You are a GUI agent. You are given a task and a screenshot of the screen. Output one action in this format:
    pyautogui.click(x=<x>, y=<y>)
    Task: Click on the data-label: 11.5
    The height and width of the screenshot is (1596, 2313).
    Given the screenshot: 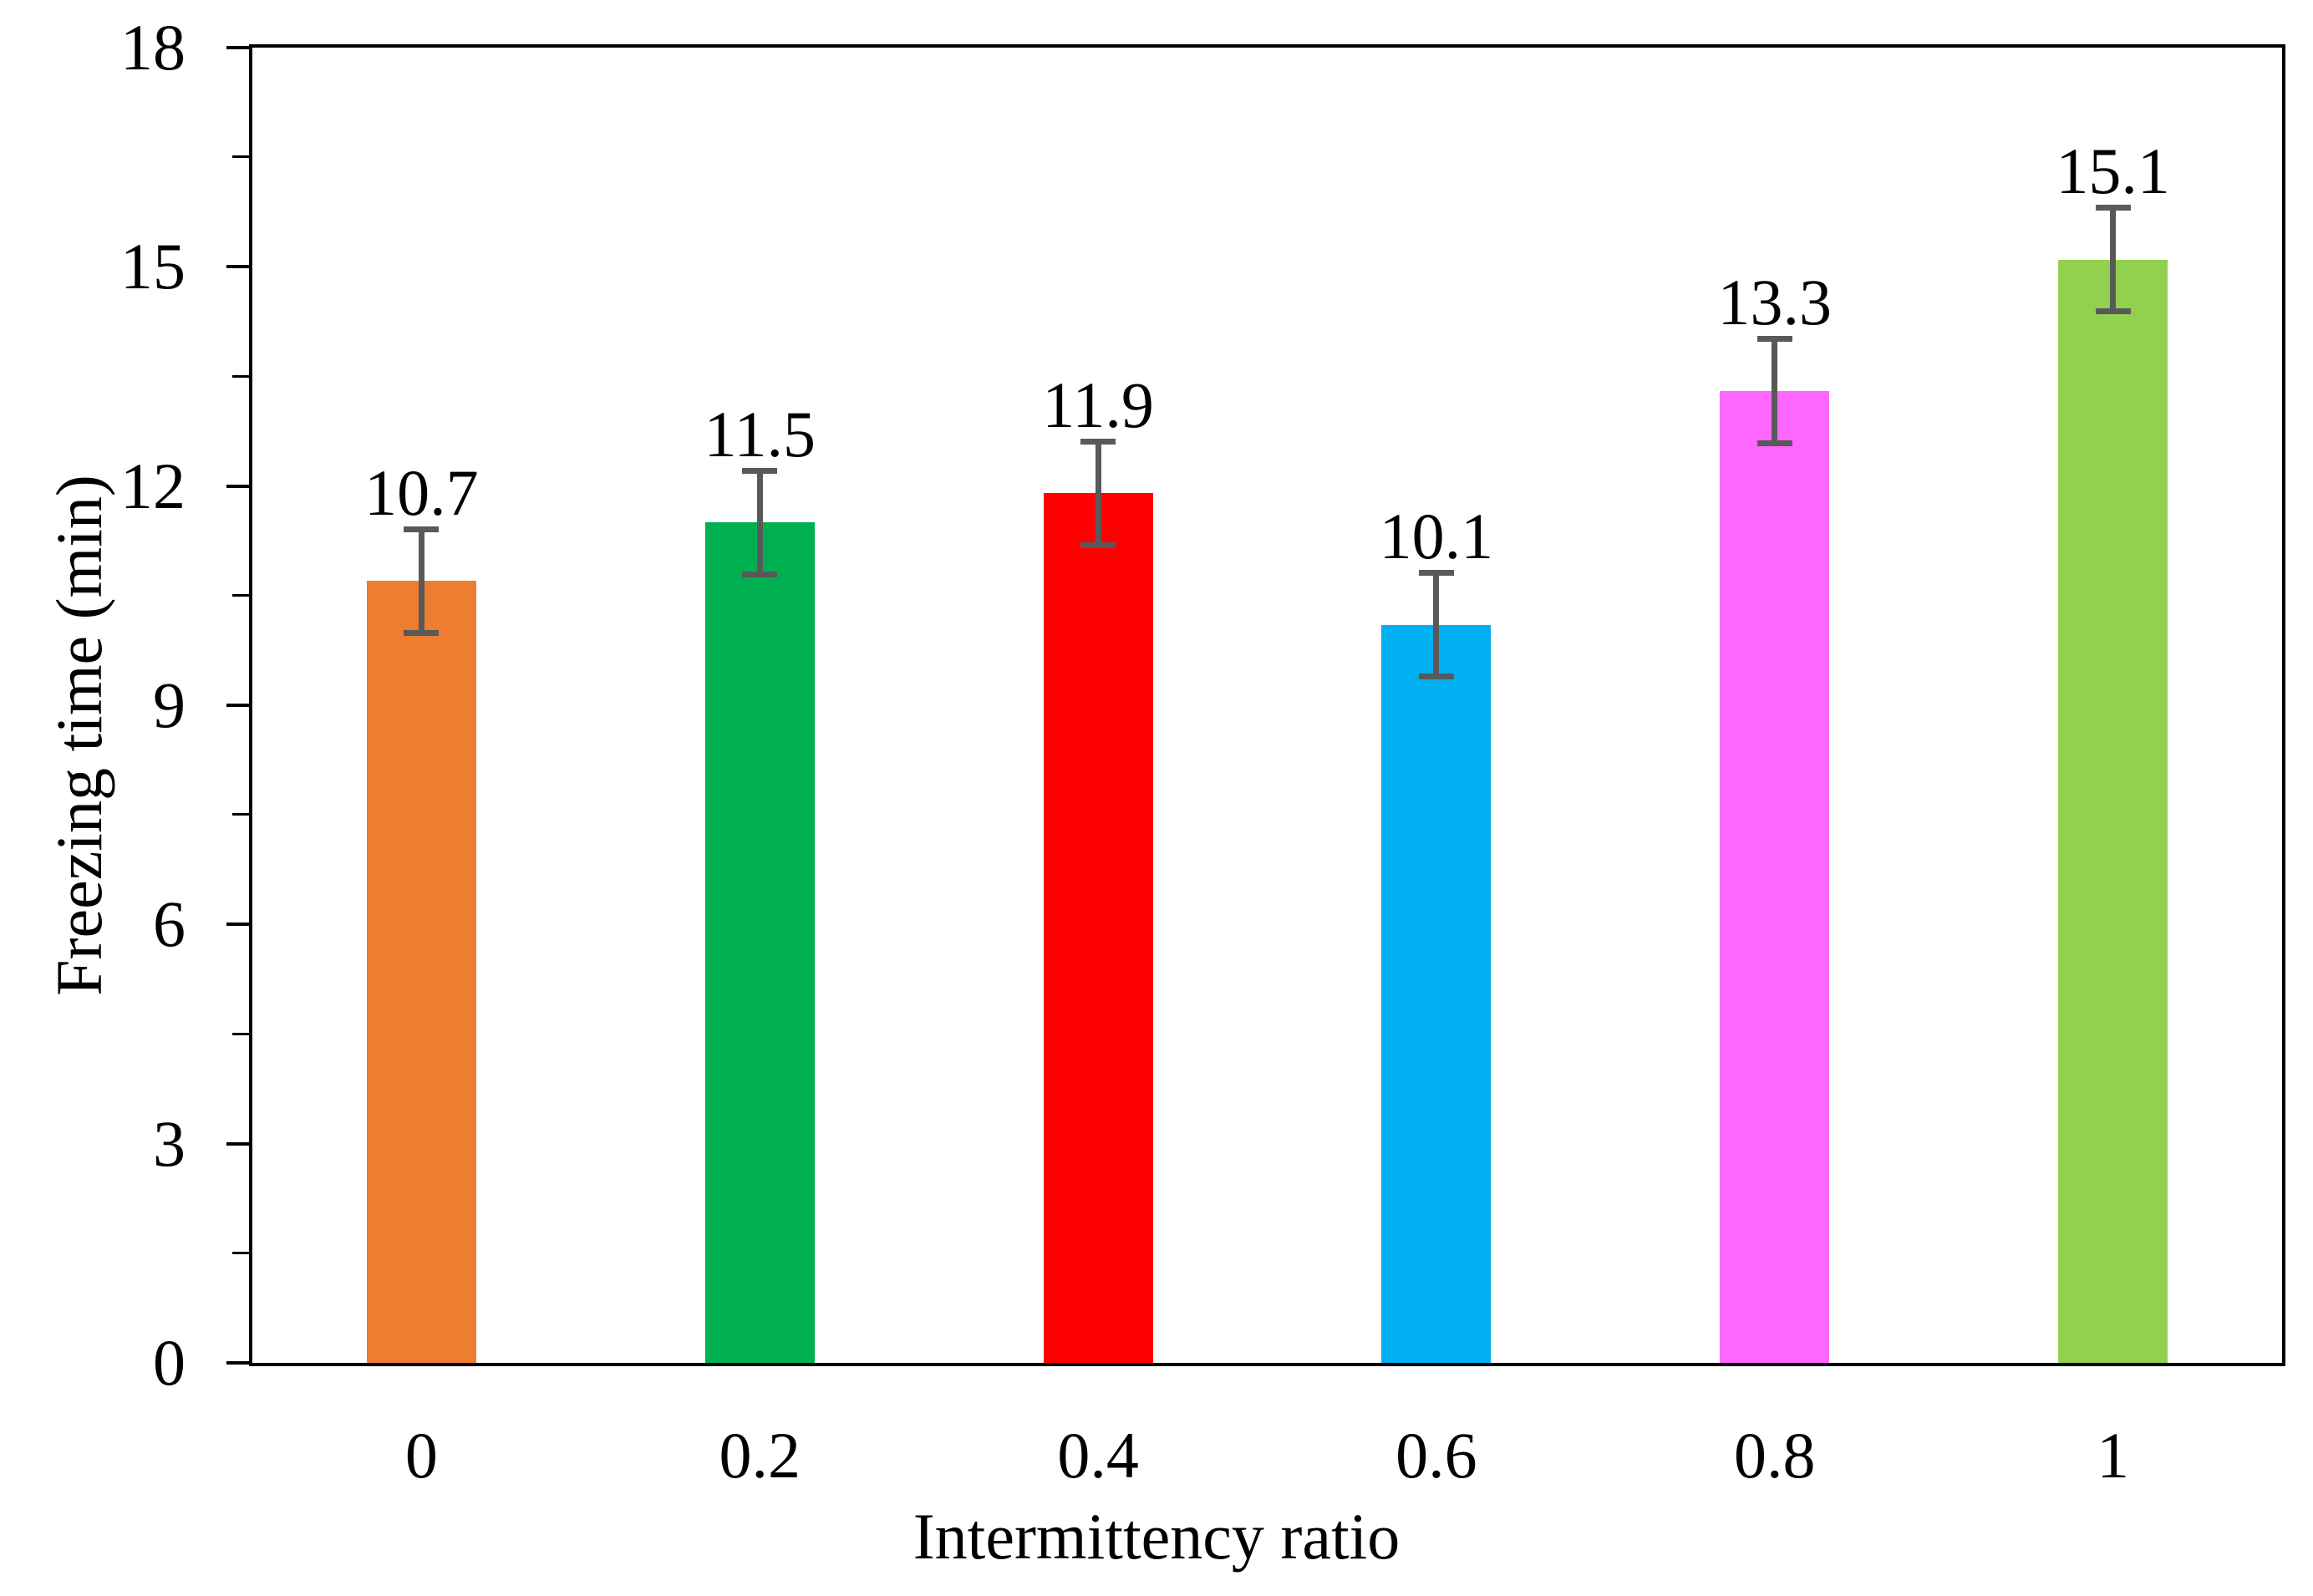 What is the action you would take?
    pyautogui.click(x=760, y=433)
    